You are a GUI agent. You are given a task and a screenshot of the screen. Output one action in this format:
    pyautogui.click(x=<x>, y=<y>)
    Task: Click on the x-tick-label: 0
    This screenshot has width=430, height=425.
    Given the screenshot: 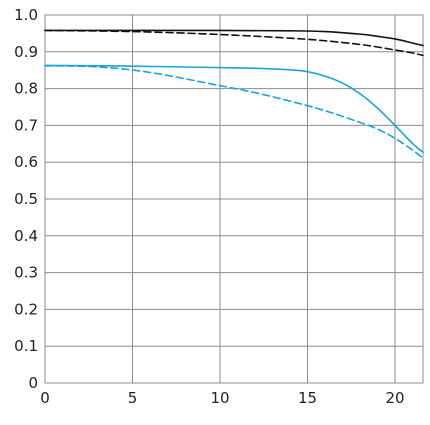 What is the action you would take?
    pyautogui.click(x=45, y=398)
    